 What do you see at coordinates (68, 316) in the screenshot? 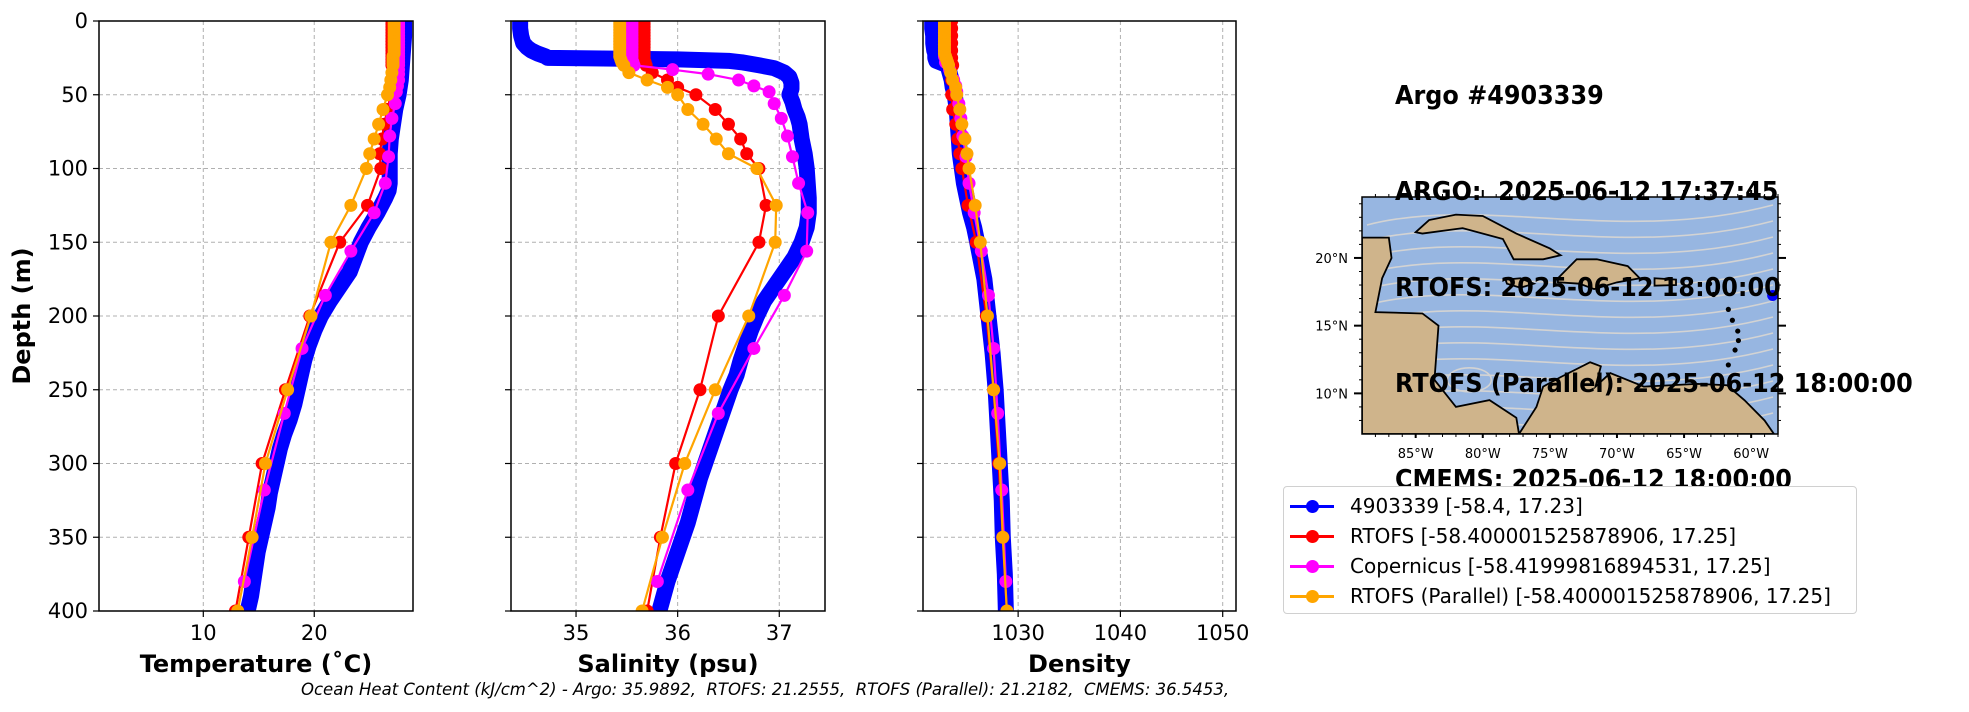
I see `y-tick-label: 200` at bounding box center [68, 316].